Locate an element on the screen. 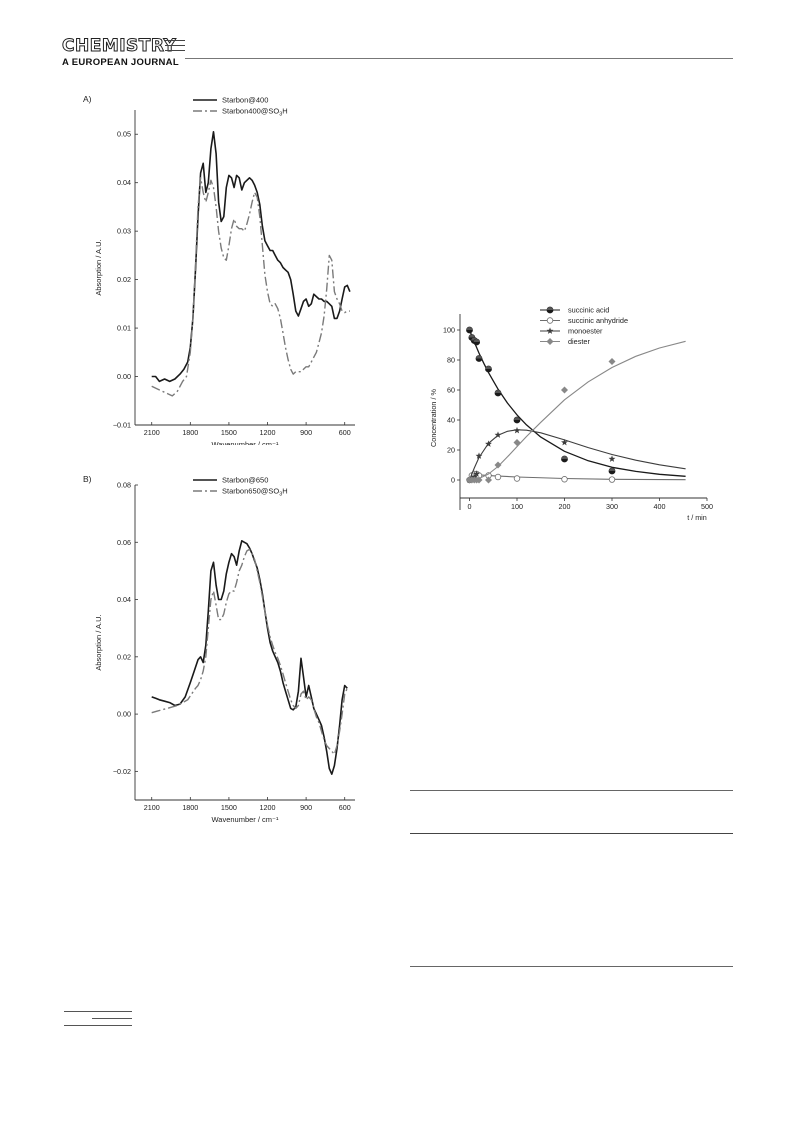 The image size is (793, 1123). legend-label: Starbon400@SO3H is located at coordinates (255, 112).